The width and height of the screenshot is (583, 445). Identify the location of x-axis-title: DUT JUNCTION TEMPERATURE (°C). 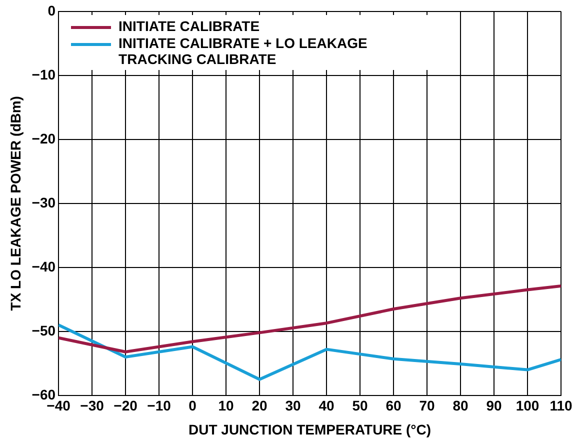
(310, 429).